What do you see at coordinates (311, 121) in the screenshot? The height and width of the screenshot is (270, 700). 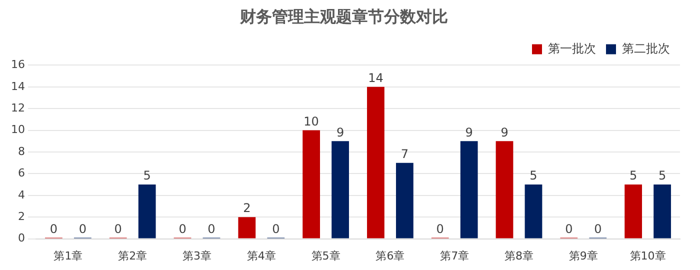 I see `data-label: 10` at bounding box center [311, 121].